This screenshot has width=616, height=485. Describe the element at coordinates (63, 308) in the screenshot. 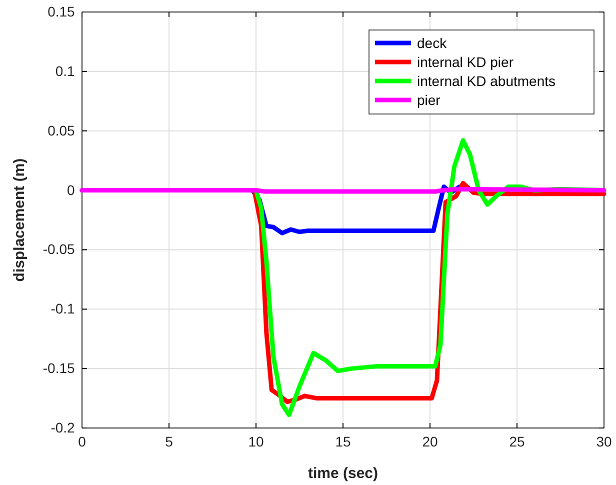

I see `y-tick-label: -0.1` at that location.